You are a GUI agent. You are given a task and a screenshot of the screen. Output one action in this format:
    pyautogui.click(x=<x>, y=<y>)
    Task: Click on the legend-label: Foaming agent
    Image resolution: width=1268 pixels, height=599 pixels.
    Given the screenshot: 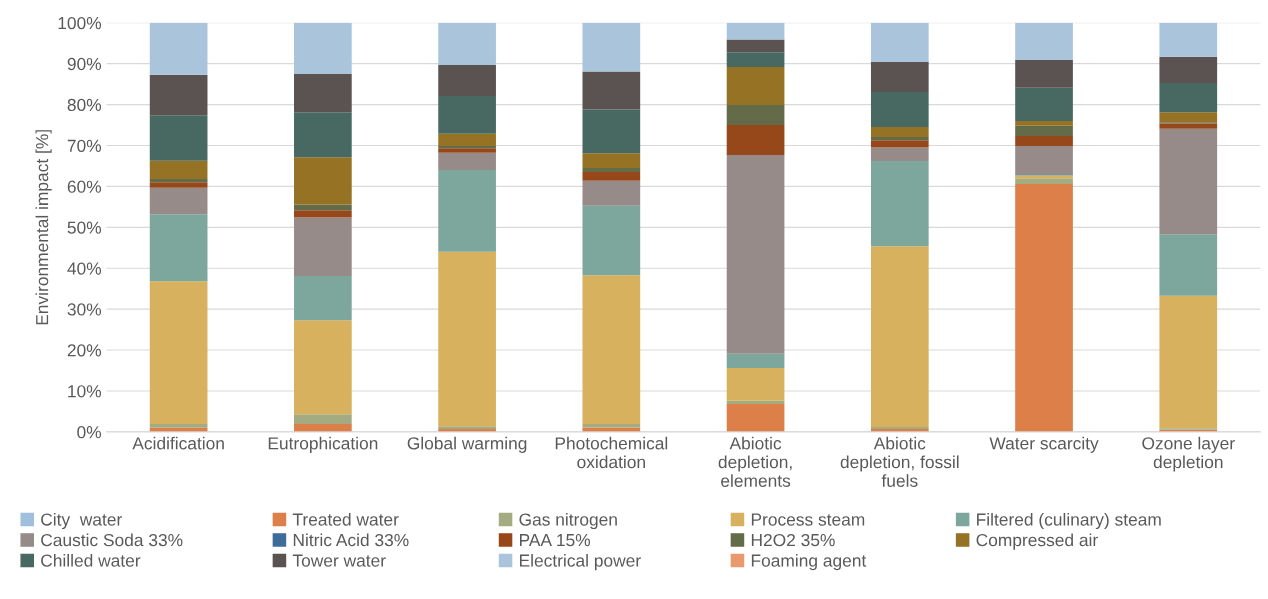 What is the action you would take?
    pyautogui.click(x=809, y=562)
    